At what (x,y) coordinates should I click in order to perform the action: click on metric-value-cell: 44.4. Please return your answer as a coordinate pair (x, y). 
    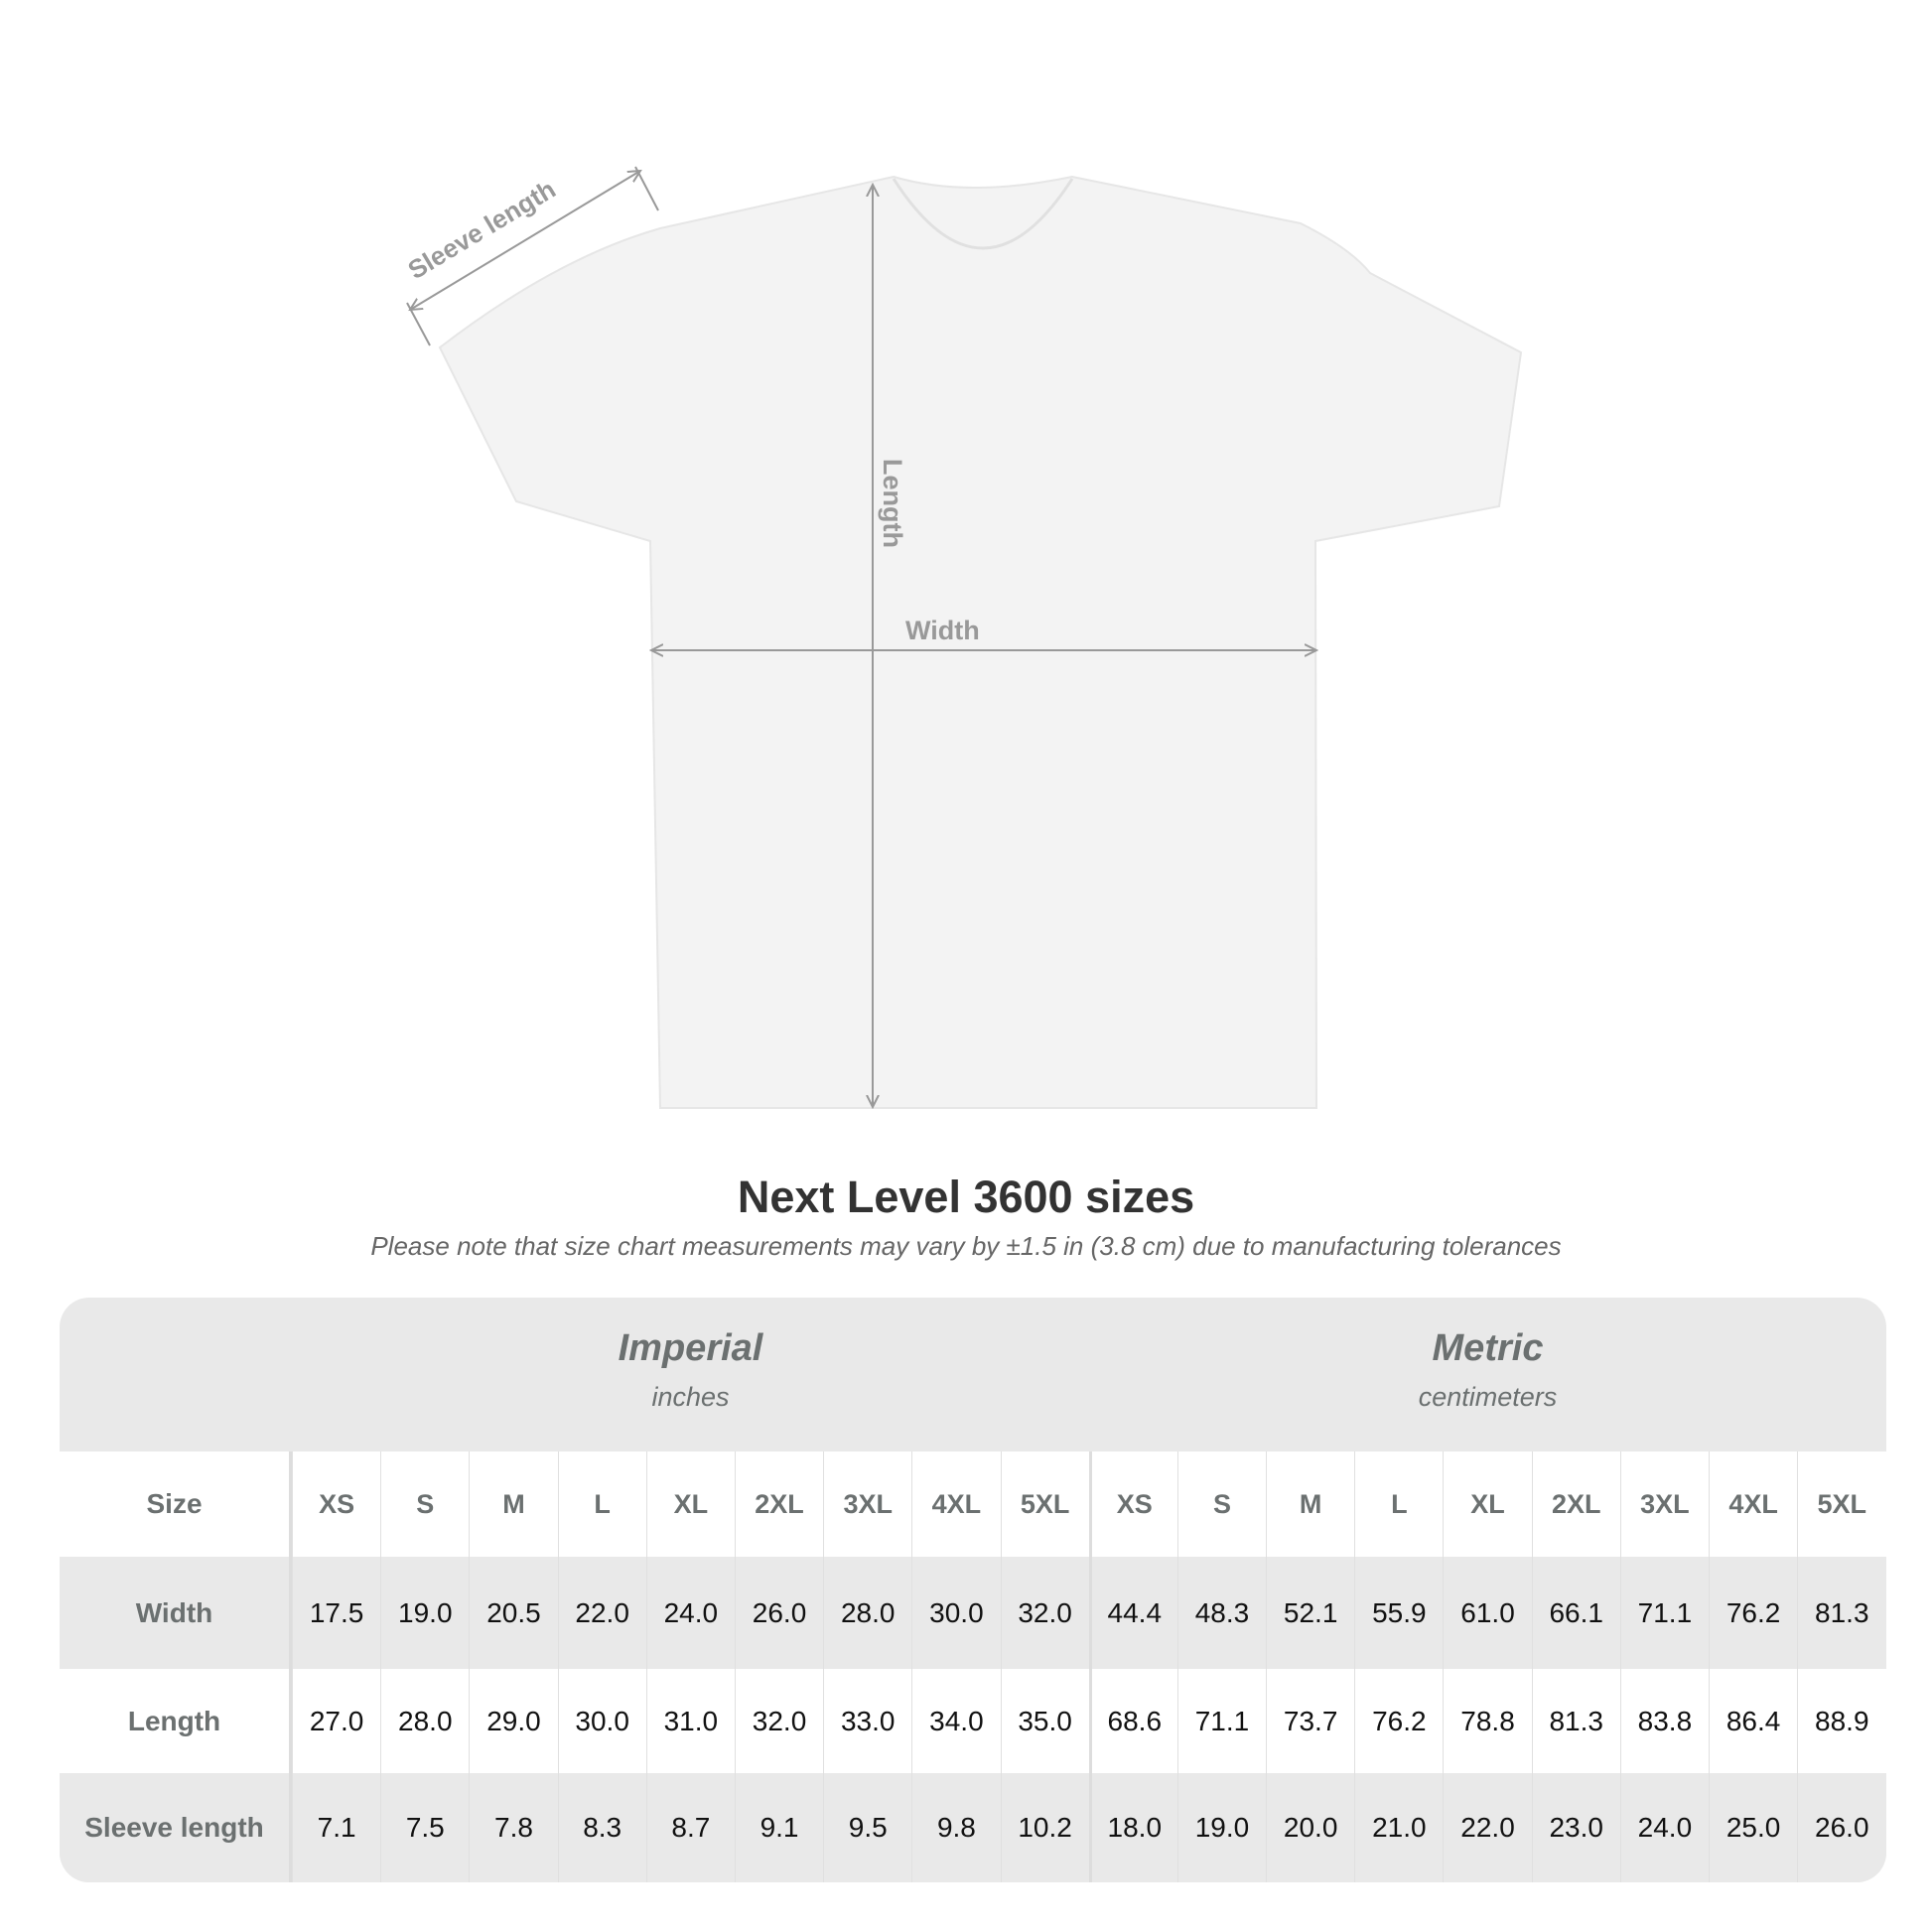
    Looking at the image, I should click on (1132, 1613).